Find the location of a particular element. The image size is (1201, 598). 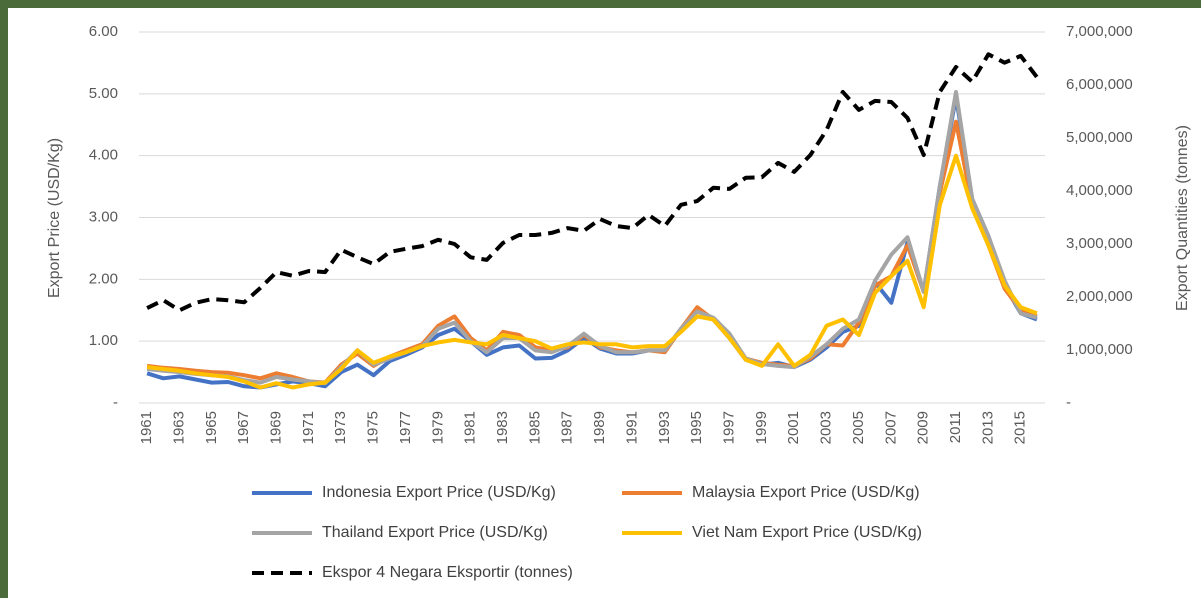

y-axis-title: Export Price (USD/Kg) is located at coordinates (54, 218).